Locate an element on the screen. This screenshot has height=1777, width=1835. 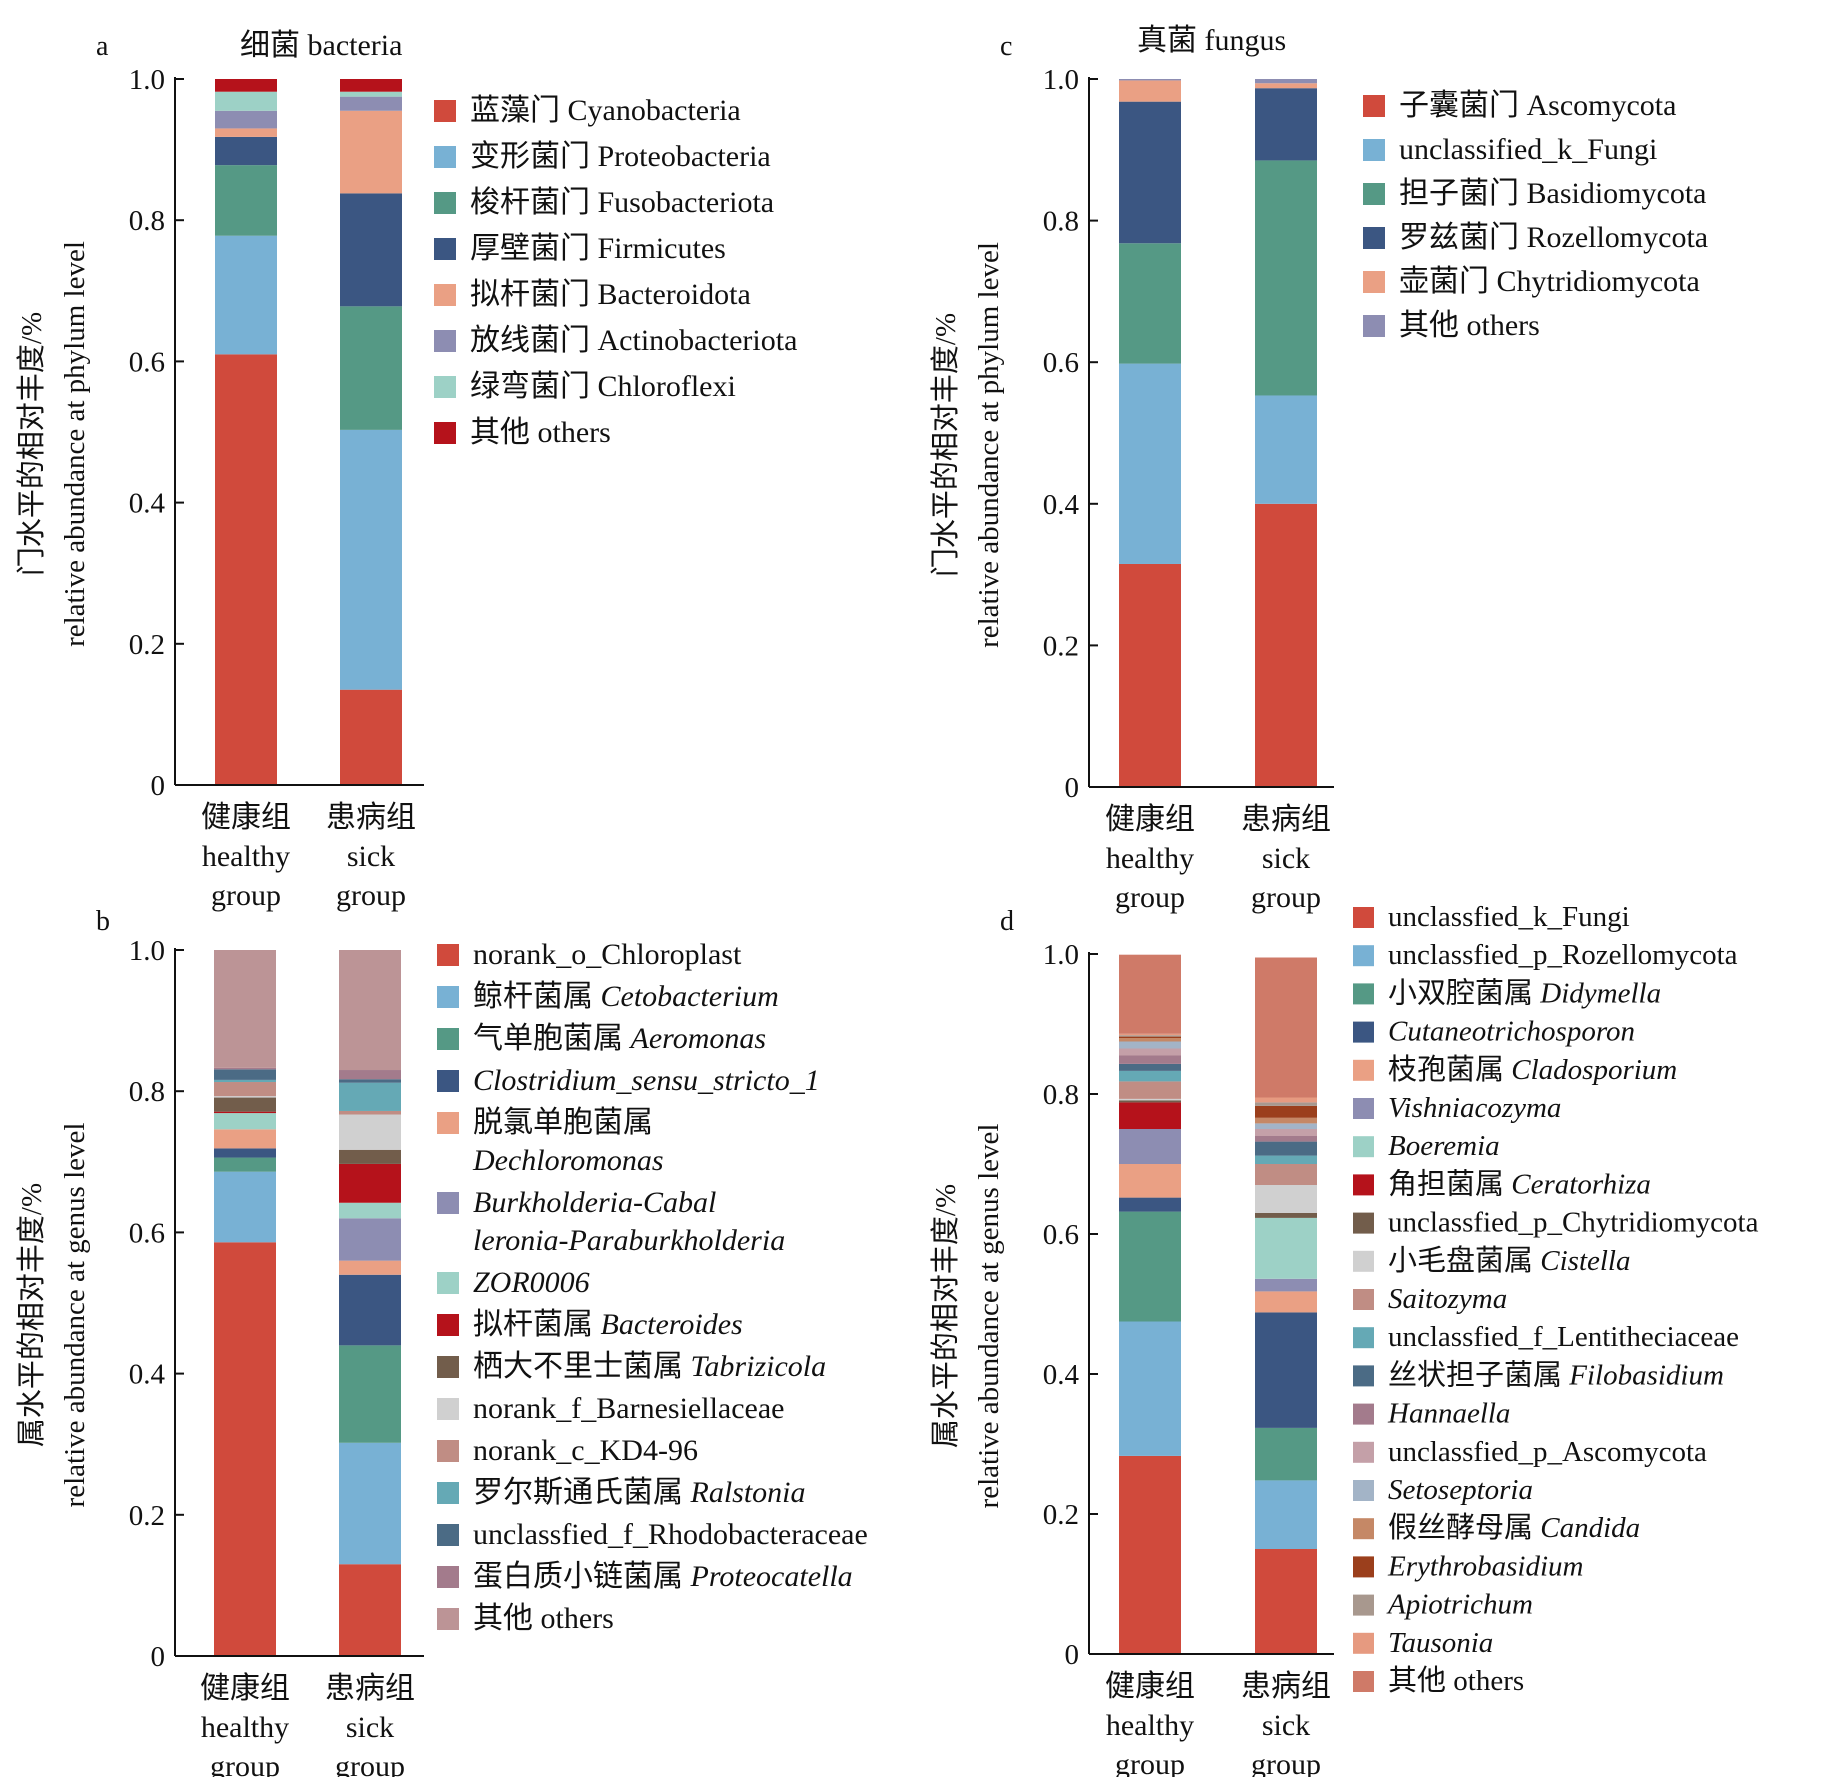
legend-label-cn: 放线菌门 is located at coordinates (530, 340).